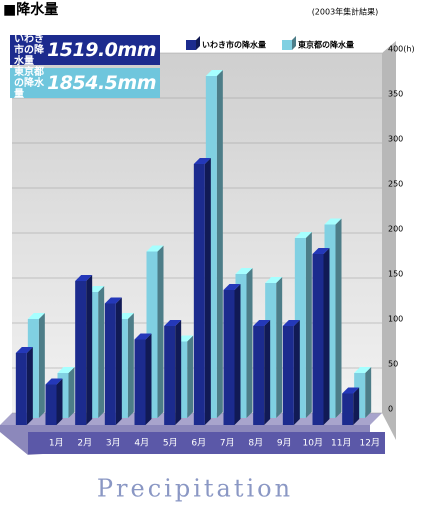 The height and width of the screenshot is (508, 421). Describe the element at coordinates (395, 319) in the screenshot. I see `y-tick-label: 100` at that location.